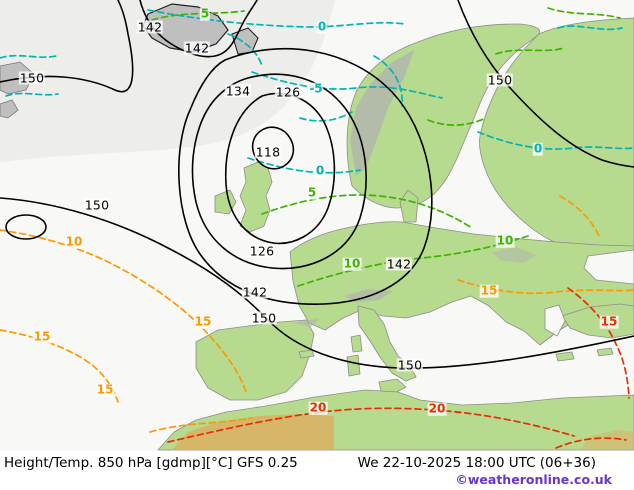 The height and width of the screenshot is (490, 634). Describe the element at coordinates (26, 227) in the screenshot. I see `contour-high-atlantic` at that location.